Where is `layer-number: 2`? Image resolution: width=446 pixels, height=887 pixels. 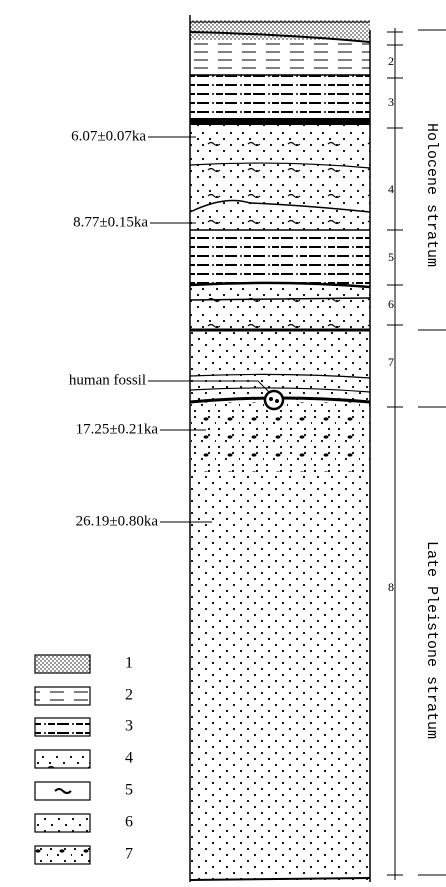 layer-number: 2 is located at coordinates (391, 61).